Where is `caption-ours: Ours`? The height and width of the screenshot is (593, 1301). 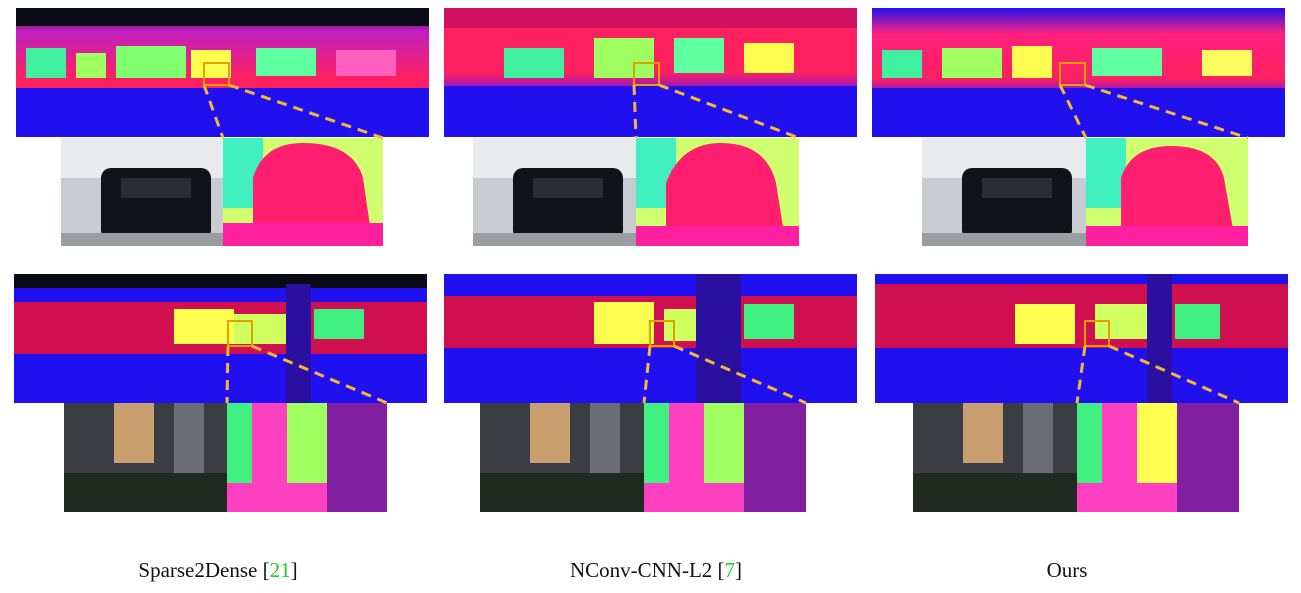
caption-ours: Ours is located at coordinates (1067, 570).